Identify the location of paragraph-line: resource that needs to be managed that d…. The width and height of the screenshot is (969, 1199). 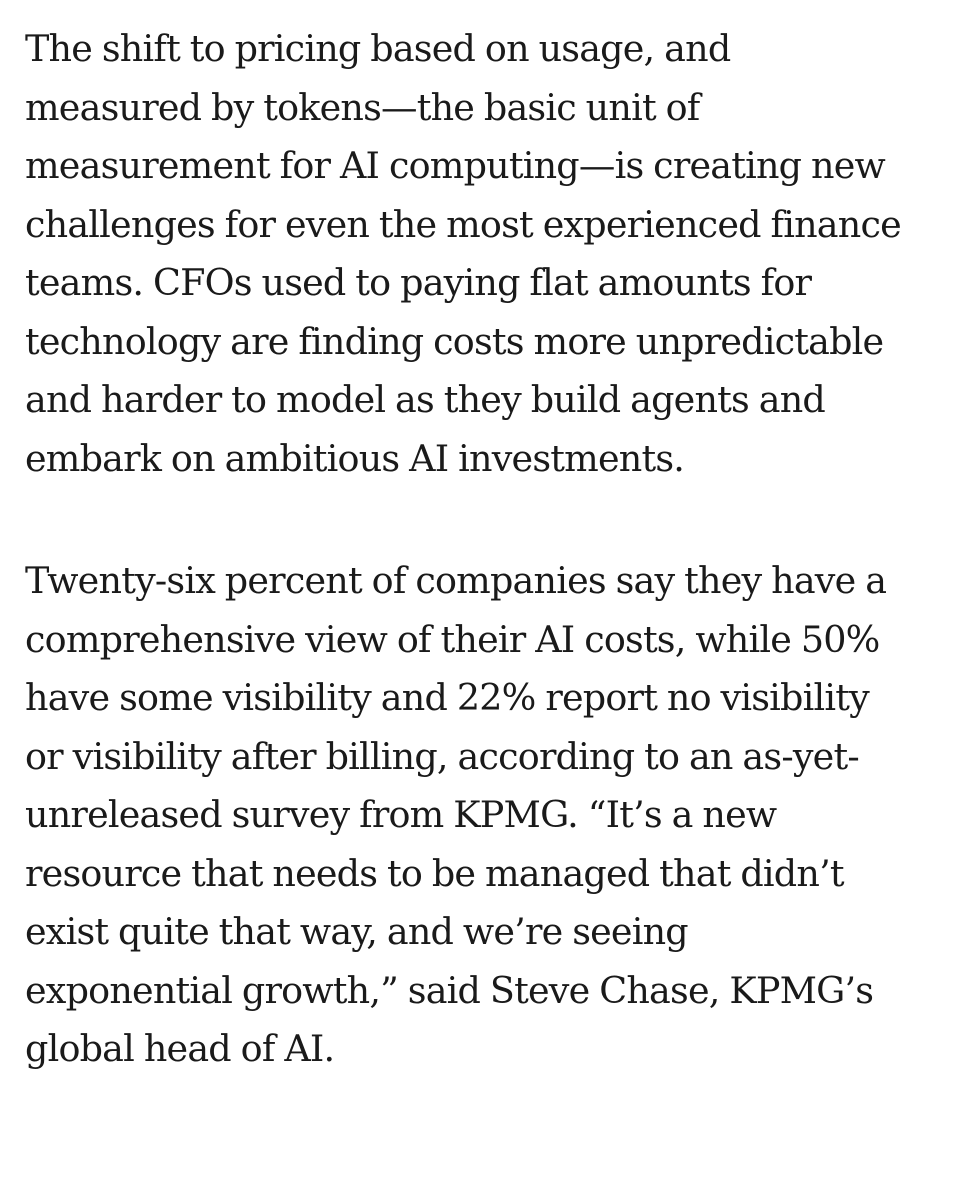
(435, 873).